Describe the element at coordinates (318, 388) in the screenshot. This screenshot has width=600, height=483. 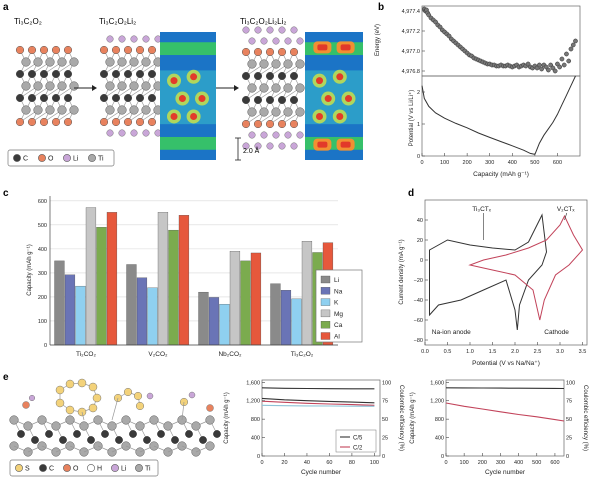
I see `series-efficiency-c5` at that location.